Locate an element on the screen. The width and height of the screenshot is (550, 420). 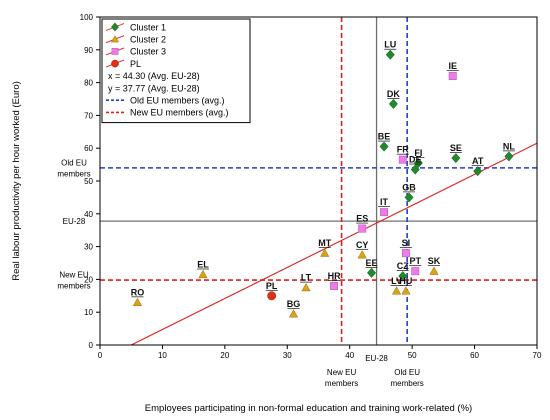
point-label-lu: LU is located at coordinates (390, 45).